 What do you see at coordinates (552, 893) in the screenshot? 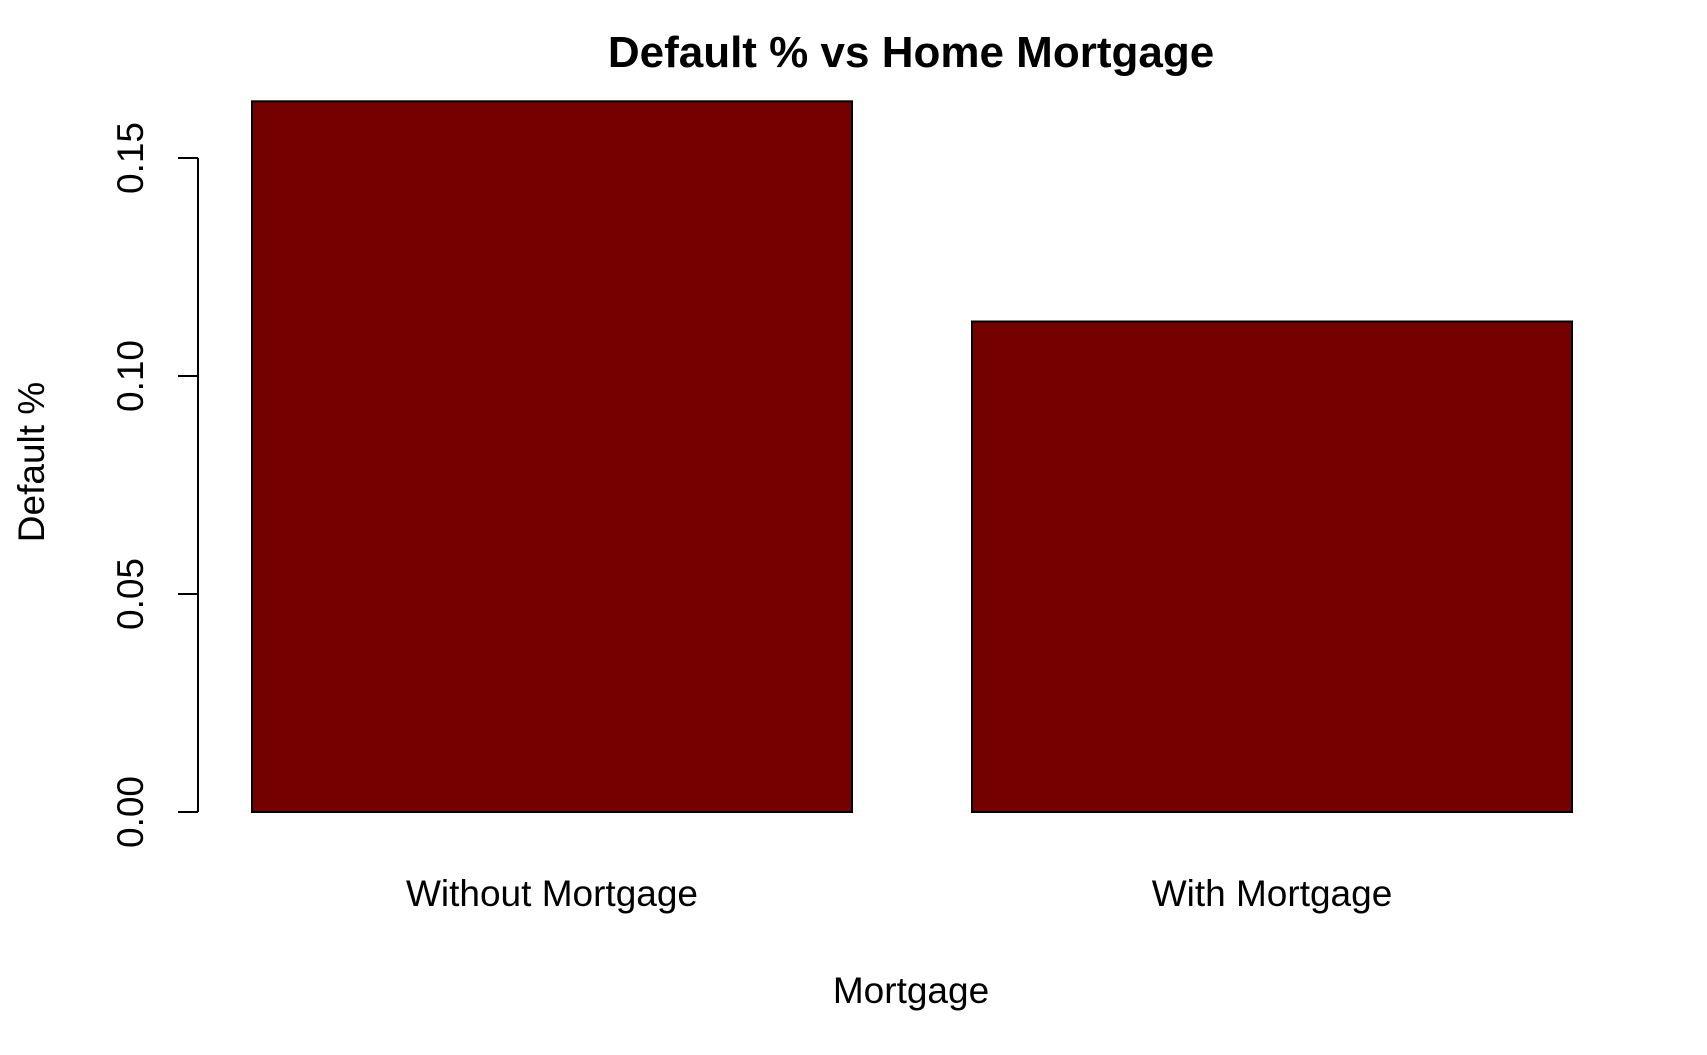
I see `x-category-label: Without Mortgage` at bounding box center [552, 893].